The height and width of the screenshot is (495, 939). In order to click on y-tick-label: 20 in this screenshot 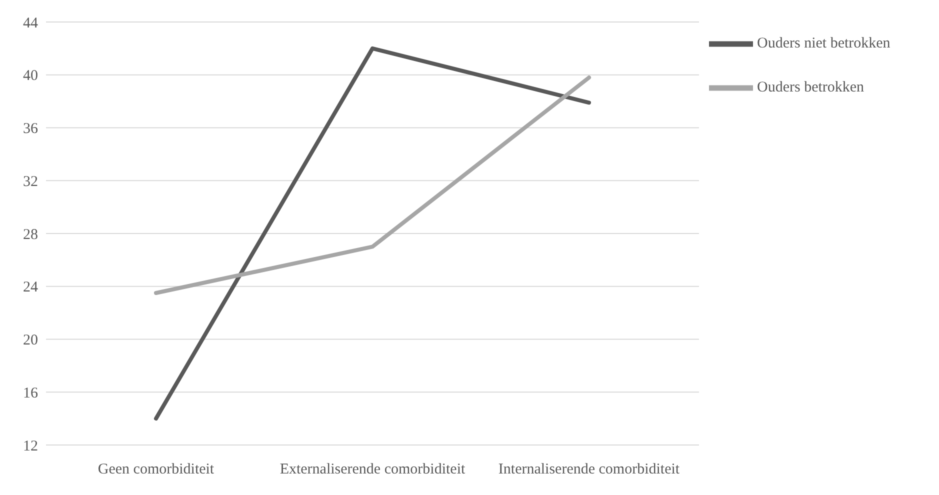, I will do `click(30, 340)`.